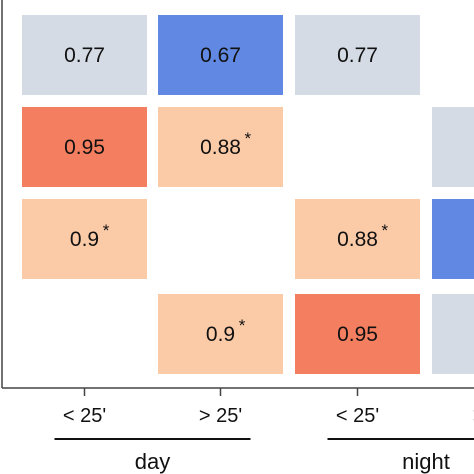  Describe the element at coordinates (268, 407) in the screenshot. I see `x-ticks: < 25' > 25' < 25' > 25'` at that location.